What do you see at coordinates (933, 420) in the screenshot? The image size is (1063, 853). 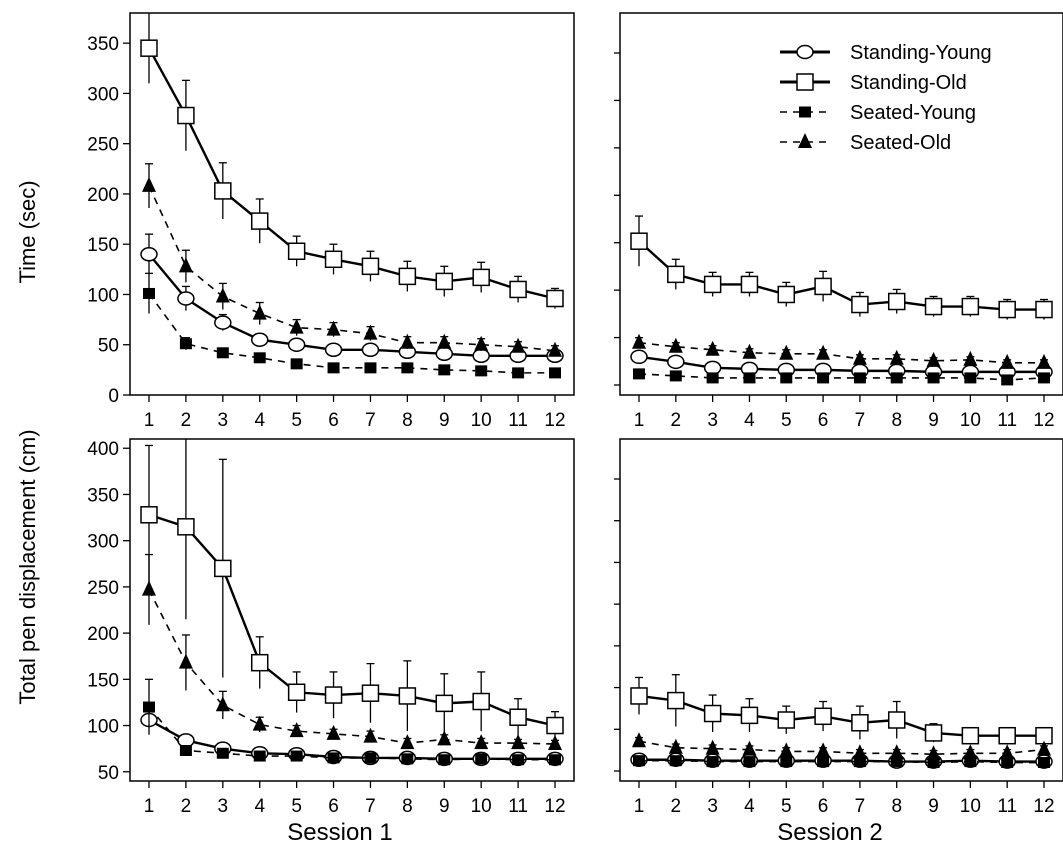 I see `x-tick-label: 9` at bounding box center [933, 420].